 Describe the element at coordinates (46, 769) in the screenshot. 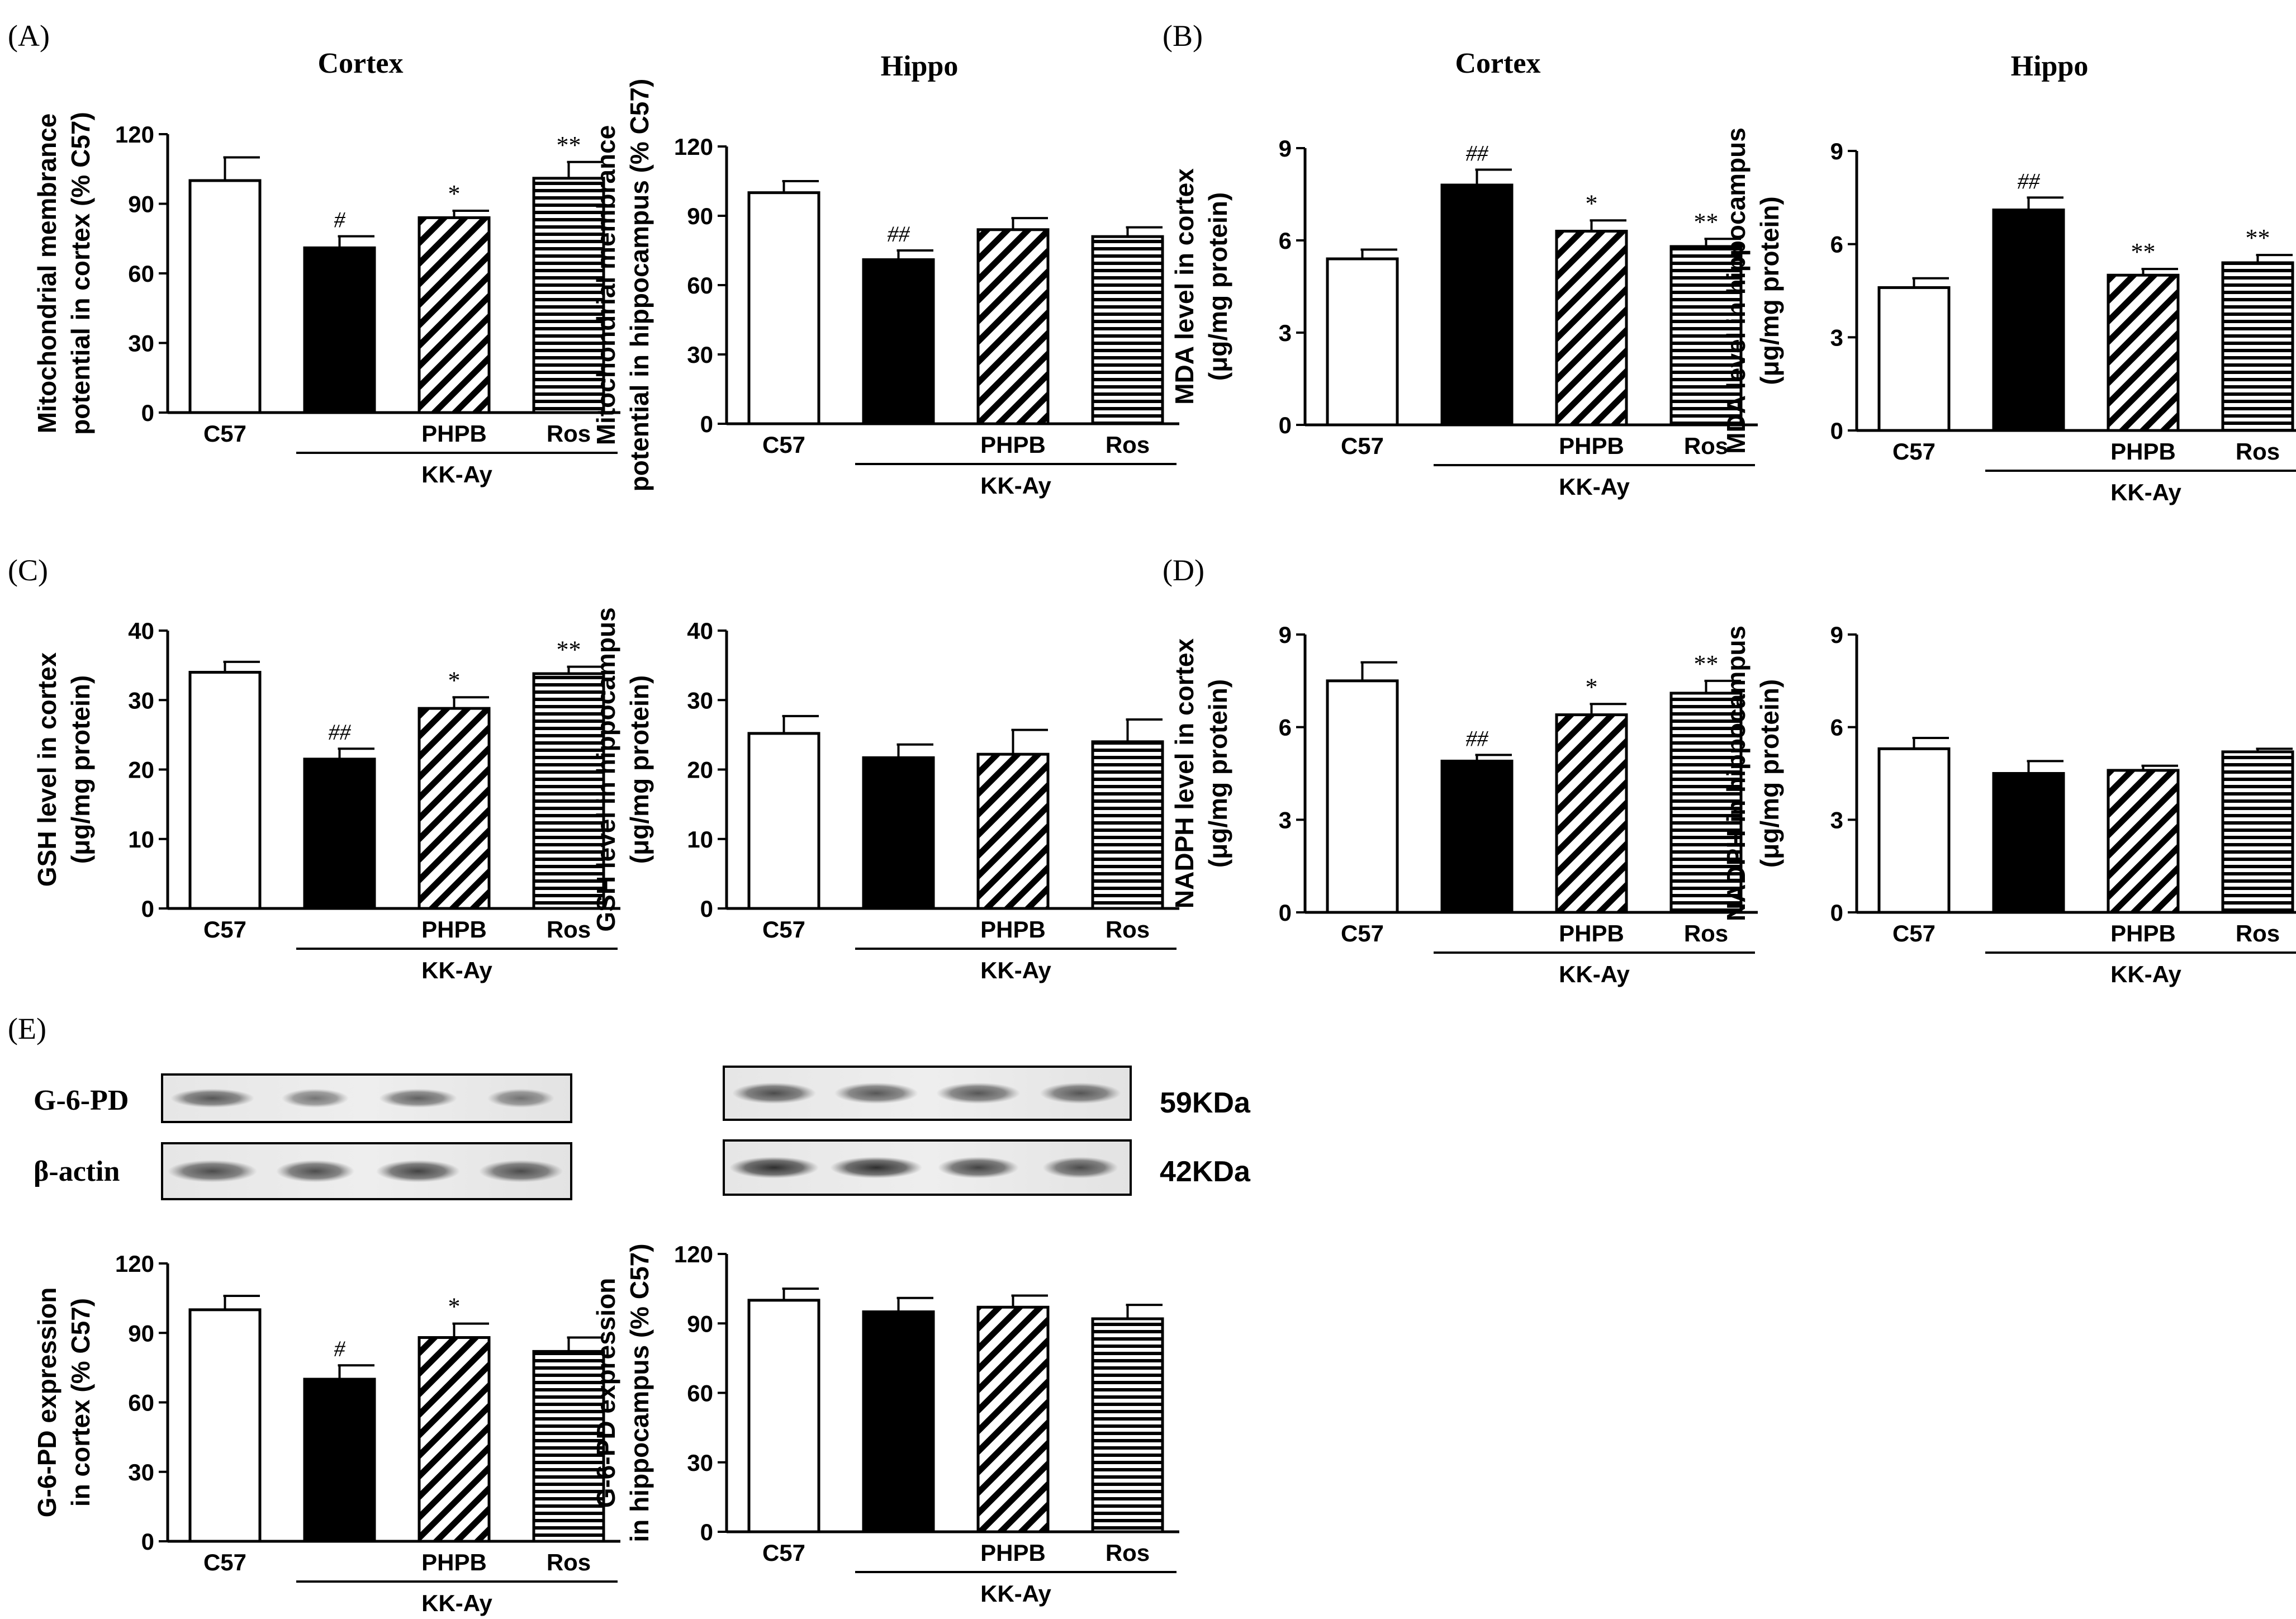

I see `y-axis-label: GSH level in cortex` at that location.